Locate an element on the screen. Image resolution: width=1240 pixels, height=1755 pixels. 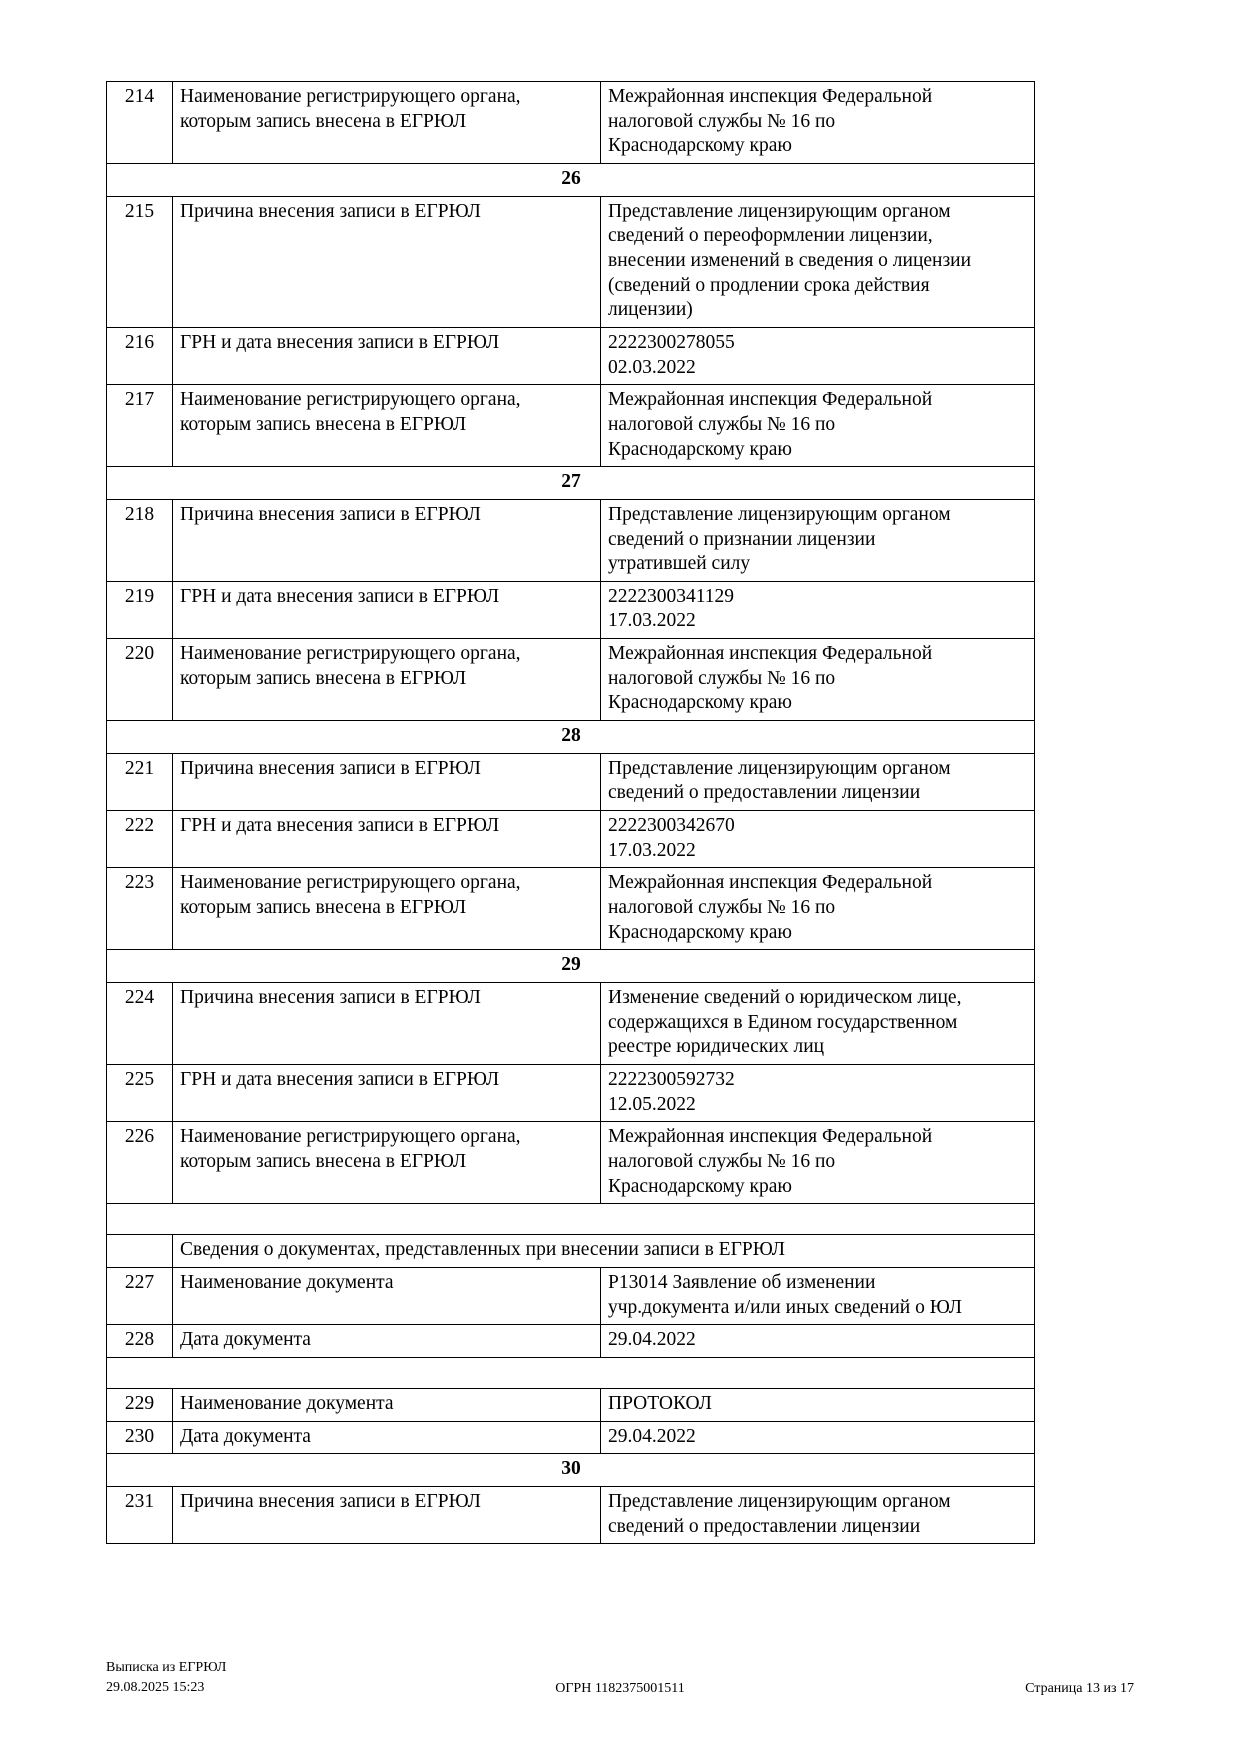
heading-row-number-cell is located at coordinates (139, 1251).